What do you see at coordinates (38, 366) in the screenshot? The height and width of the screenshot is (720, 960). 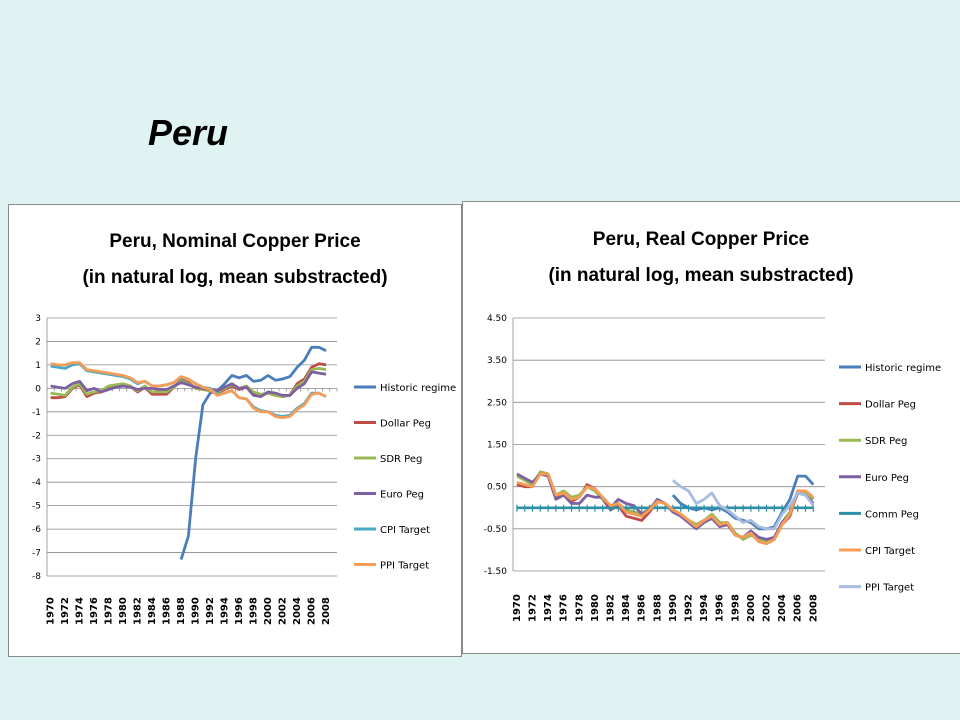 I see `y-tick-label: 1` at bounding box center [38, 366].